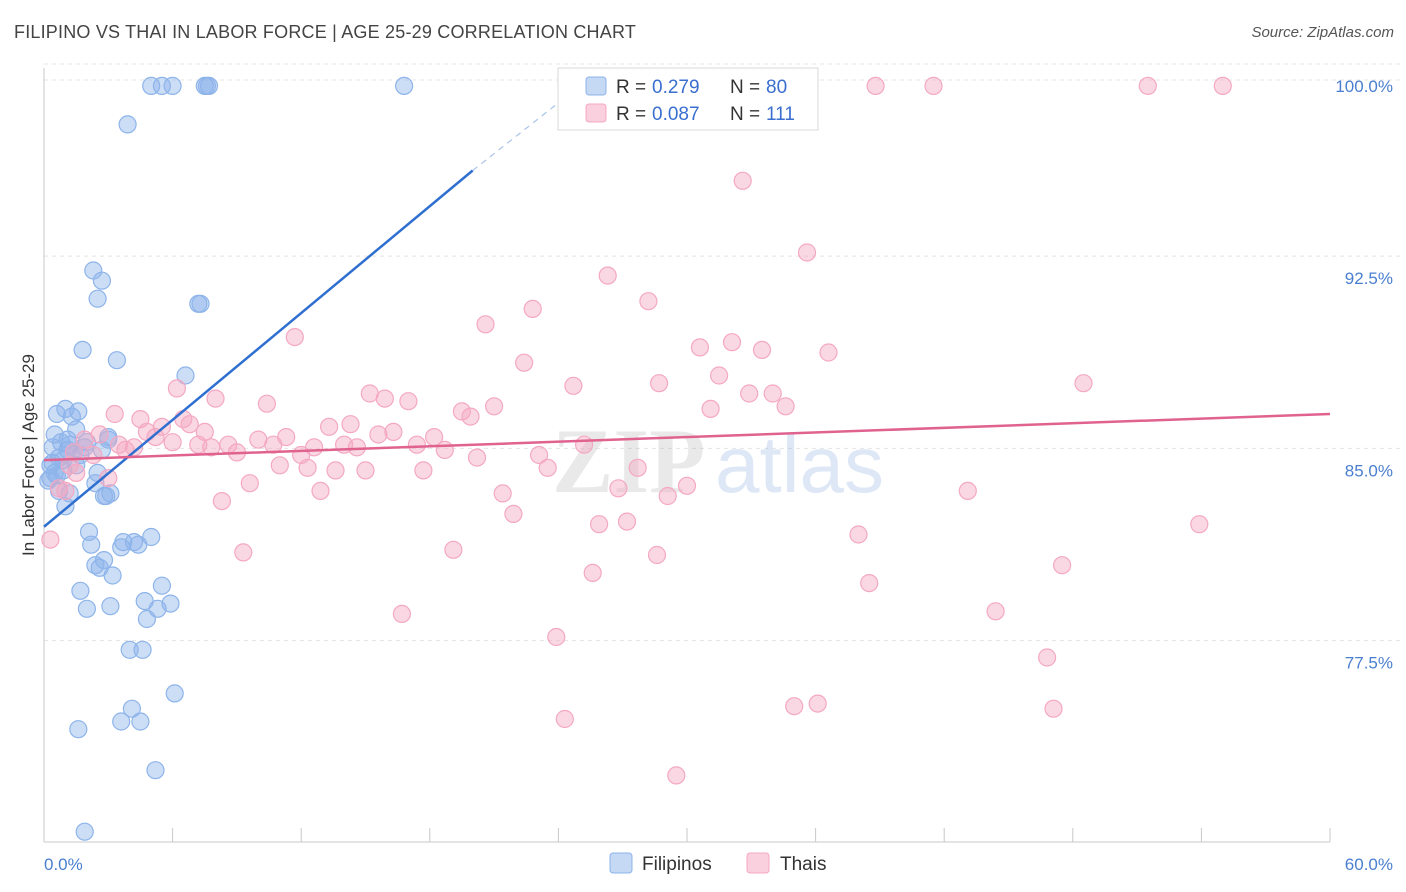  What do you see at coordinates (596, 113) in the screenshot?
I see `legend-swatch-thais` at bounding box center [596, 113].